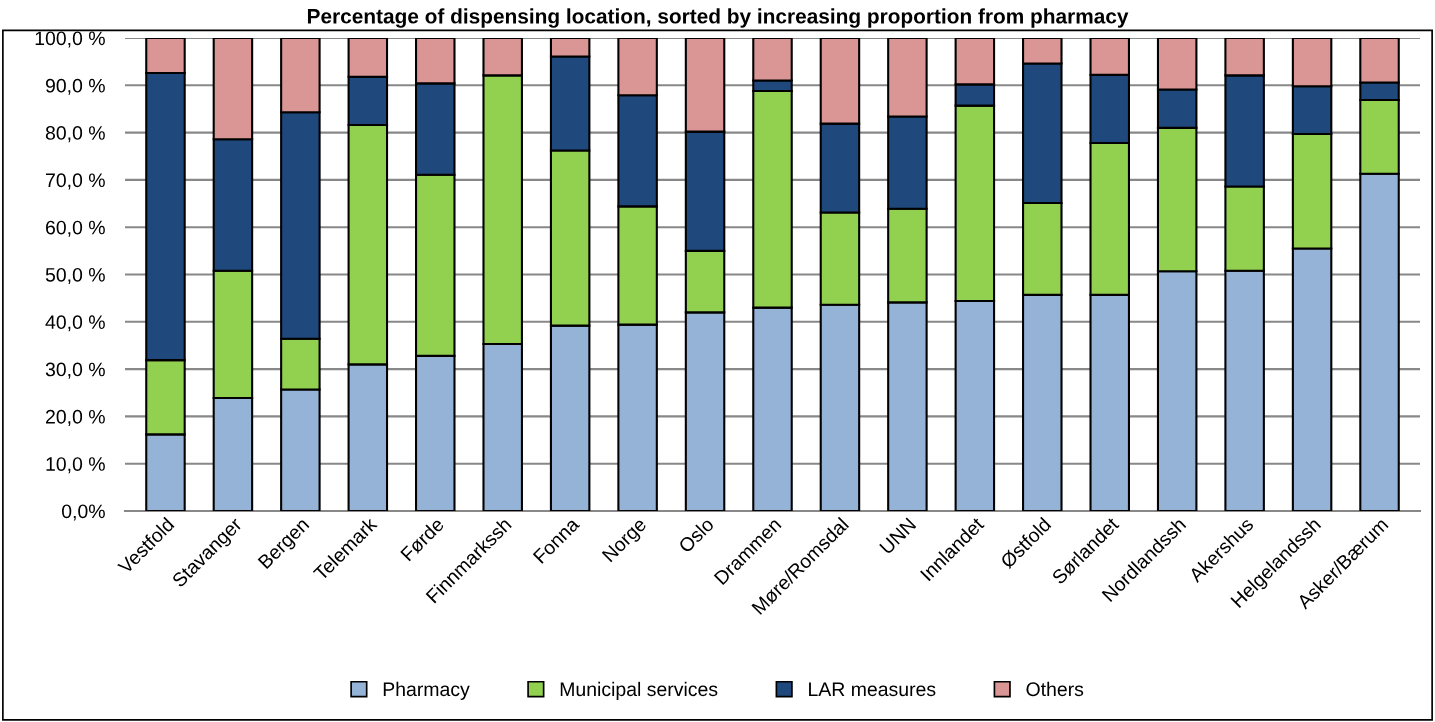 The width and height of the screenshot is (1435, 722). What do you see at coordinates (718, 18) in the screenshot?
I see `chart-title: Percentage of dispensing location, sorted by increasing proportion from pharmacy` at bounding box center [718, 18].